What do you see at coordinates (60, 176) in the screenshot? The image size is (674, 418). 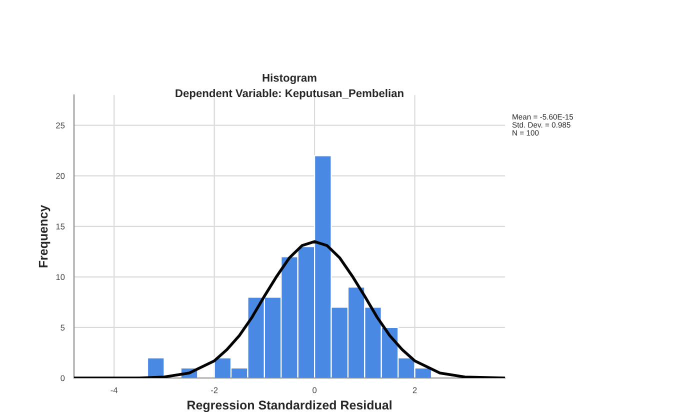 I see `y-tick-label: 20` at bounding box center [60, 176].